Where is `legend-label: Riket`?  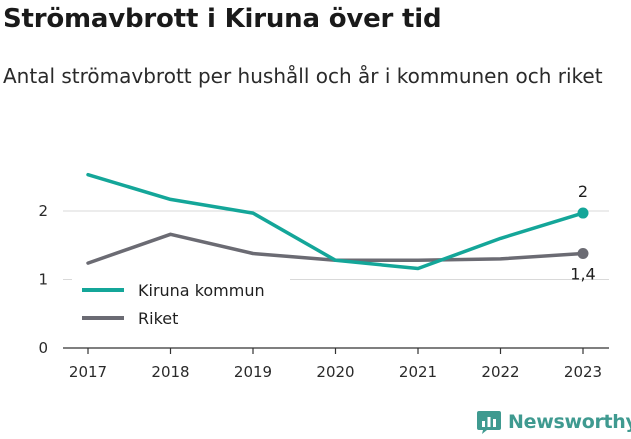 legend-label: Riket is located at coordinates (158, 318).